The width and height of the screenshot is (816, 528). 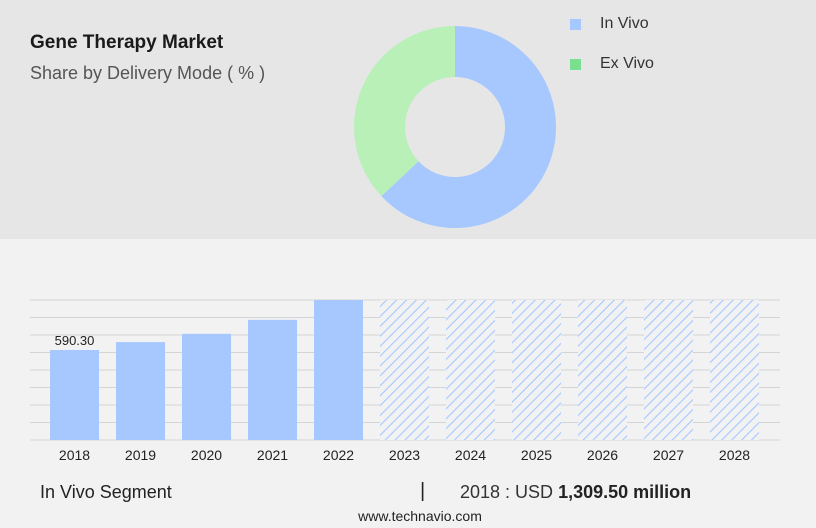 I want to click on x-tick-label-2020: 2020, so click(x=206, y=455).